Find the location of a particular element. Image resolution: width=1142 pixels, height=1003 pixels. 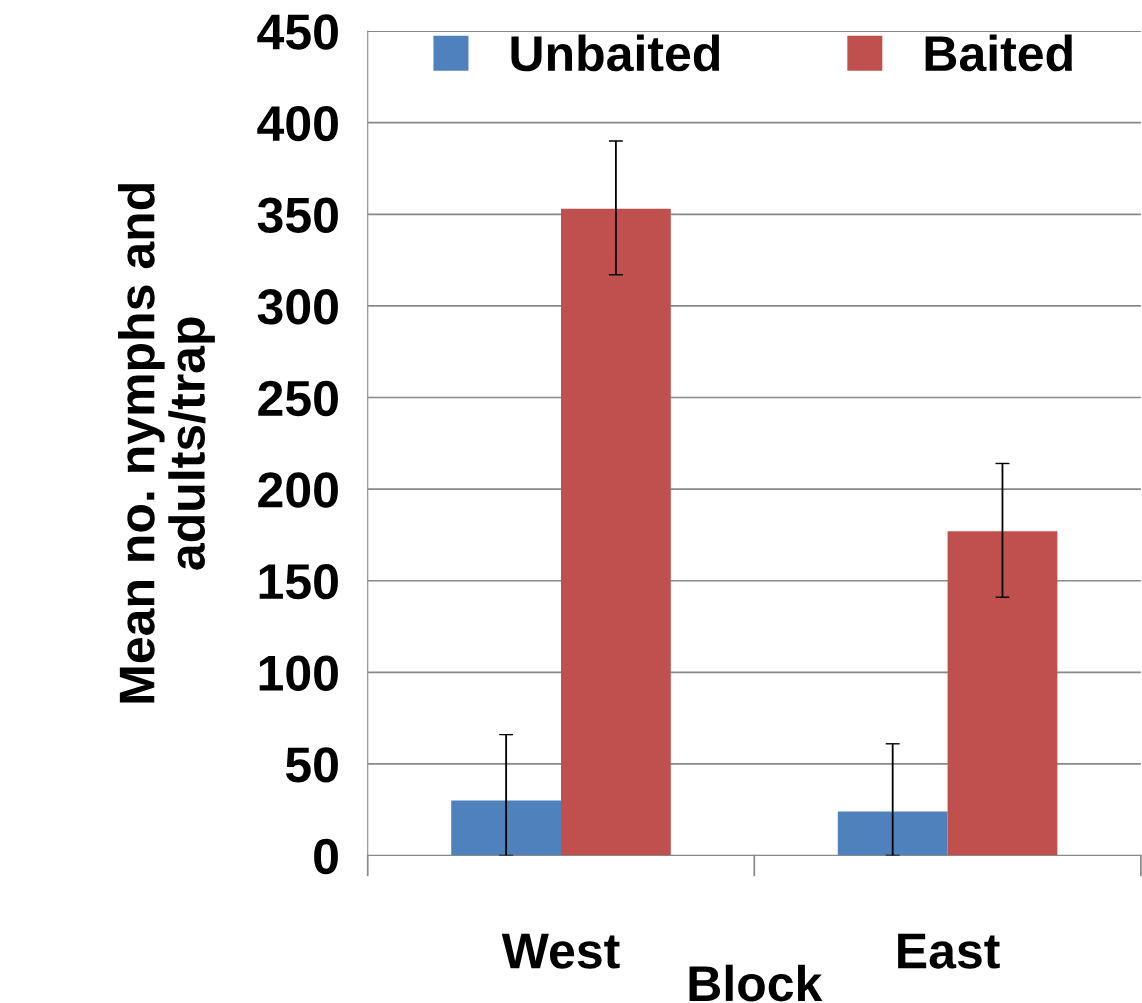

y-tick-label: 100 is located at coordinates (298, 673).